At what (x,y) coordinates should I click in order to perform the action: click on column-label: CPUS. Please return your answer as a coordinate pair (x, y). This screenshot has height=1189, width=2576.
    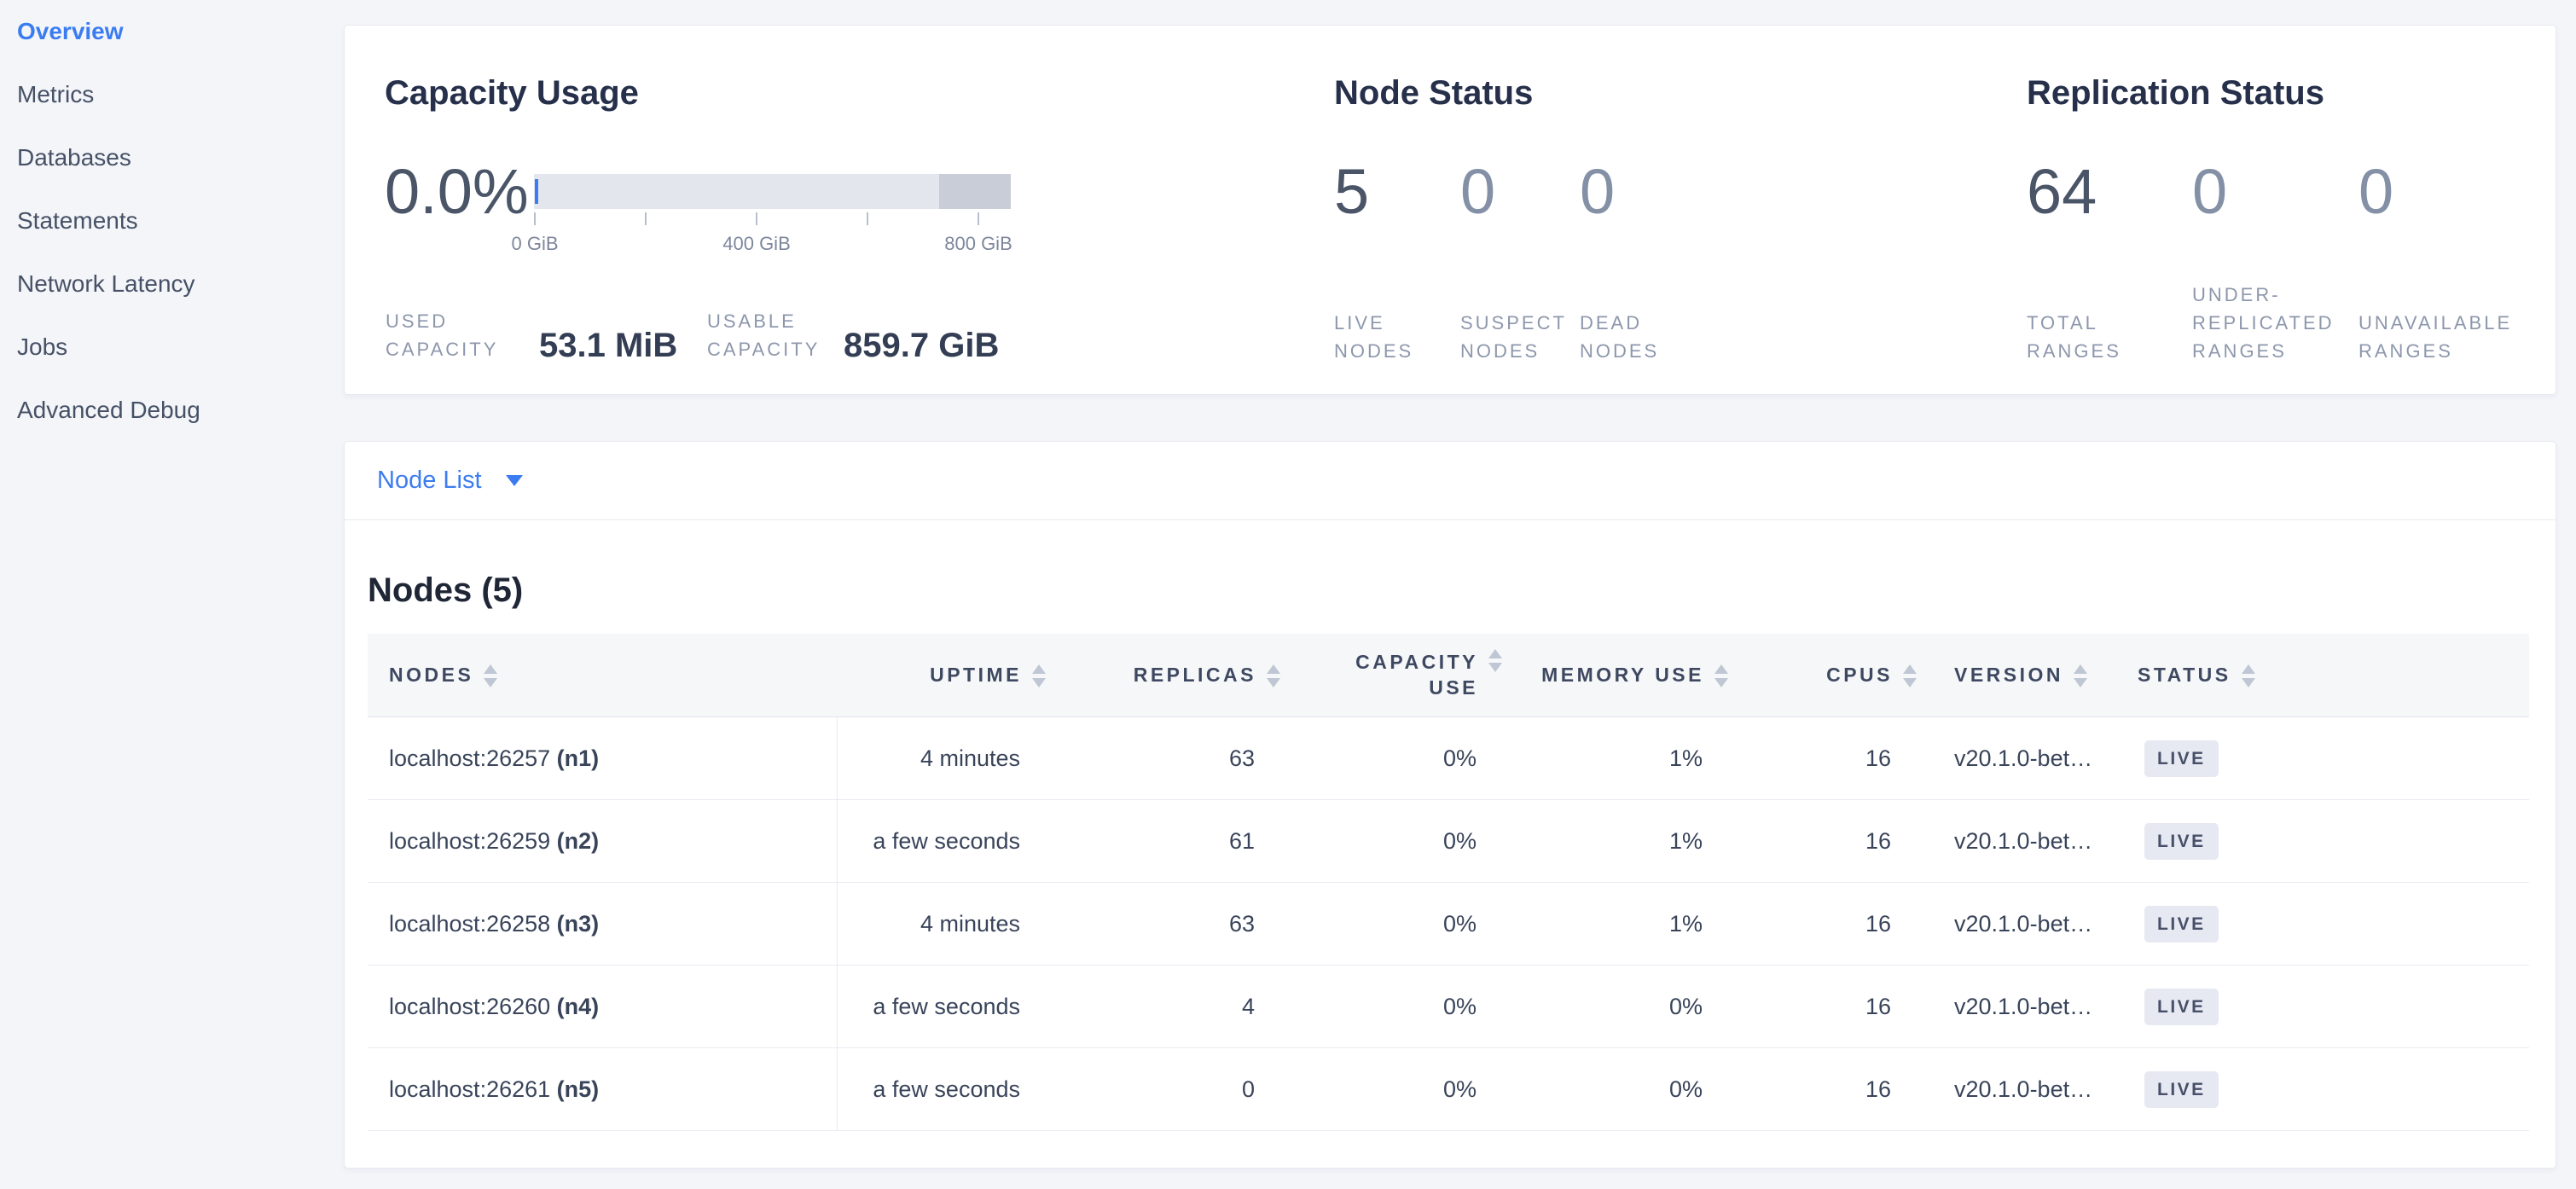
    Looking at the image, I should click on (1859, 675).